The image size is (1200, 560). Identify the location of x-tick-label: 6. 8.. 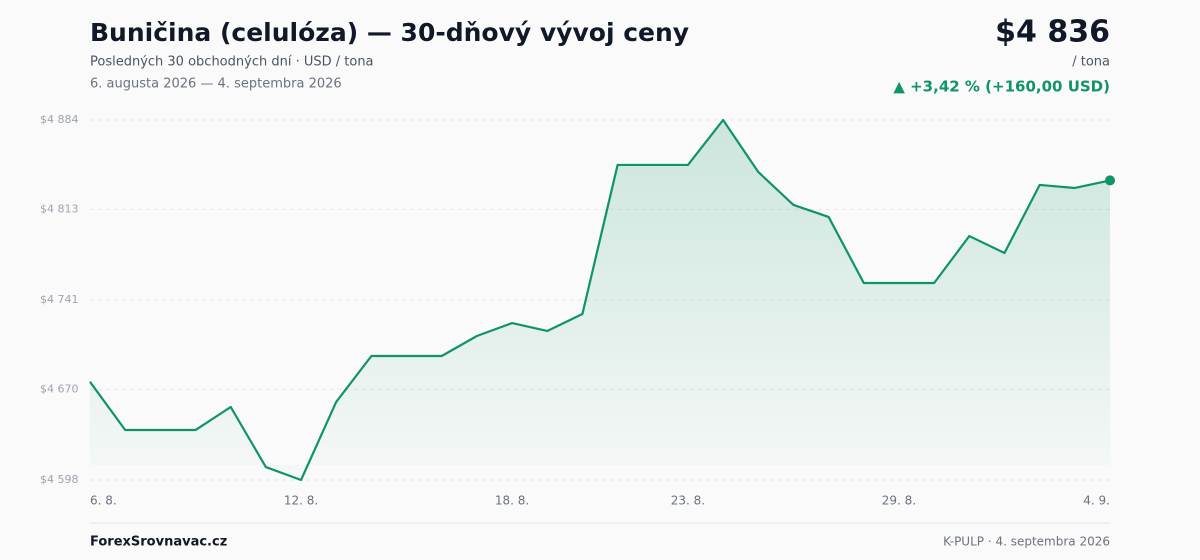
(103, 501).